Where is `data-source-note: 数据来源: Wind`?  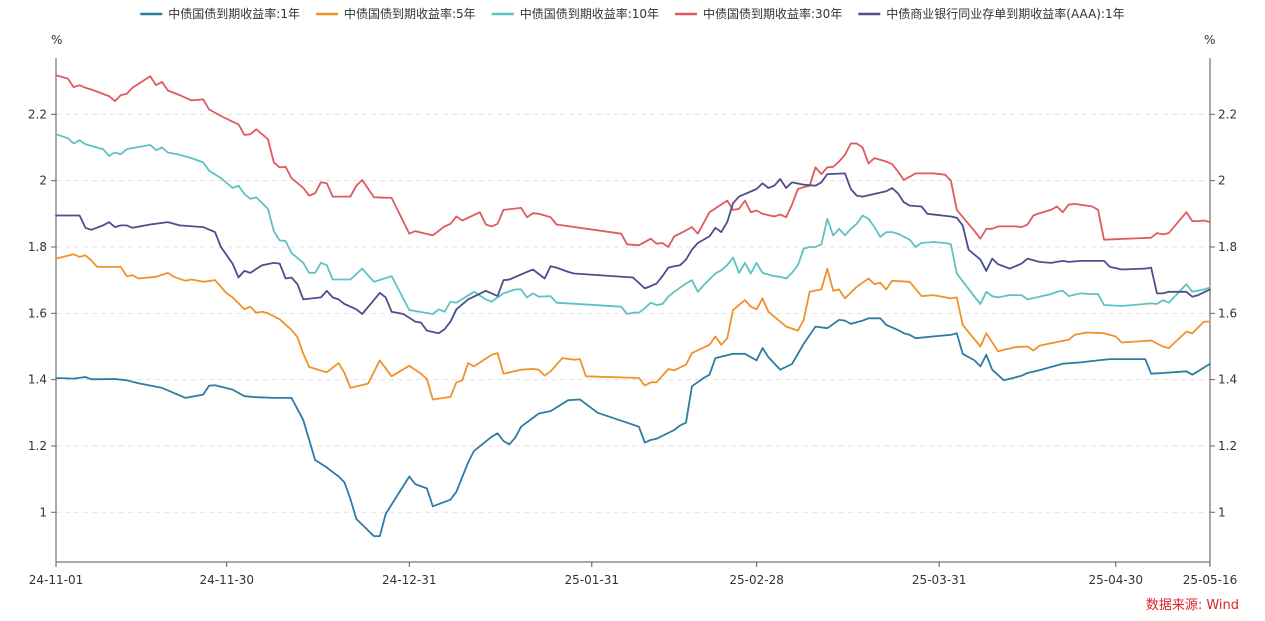 data-source-note: 数据来源: Wind is located at coordinates (1192, 605).